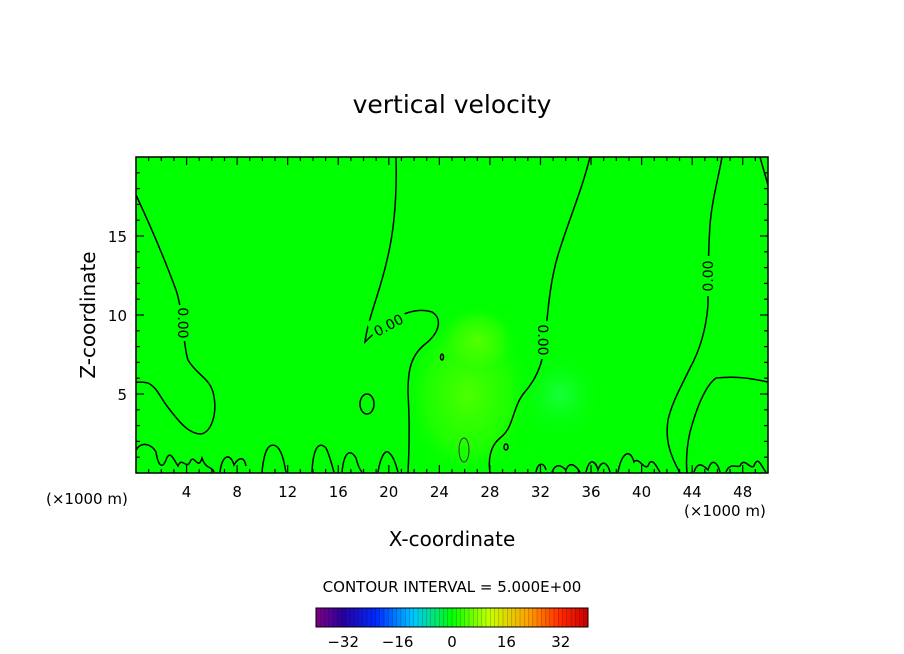 The width and height of the screenshot is (904, 654). I want to click on y-tick-label: 15, so click(117, 237).